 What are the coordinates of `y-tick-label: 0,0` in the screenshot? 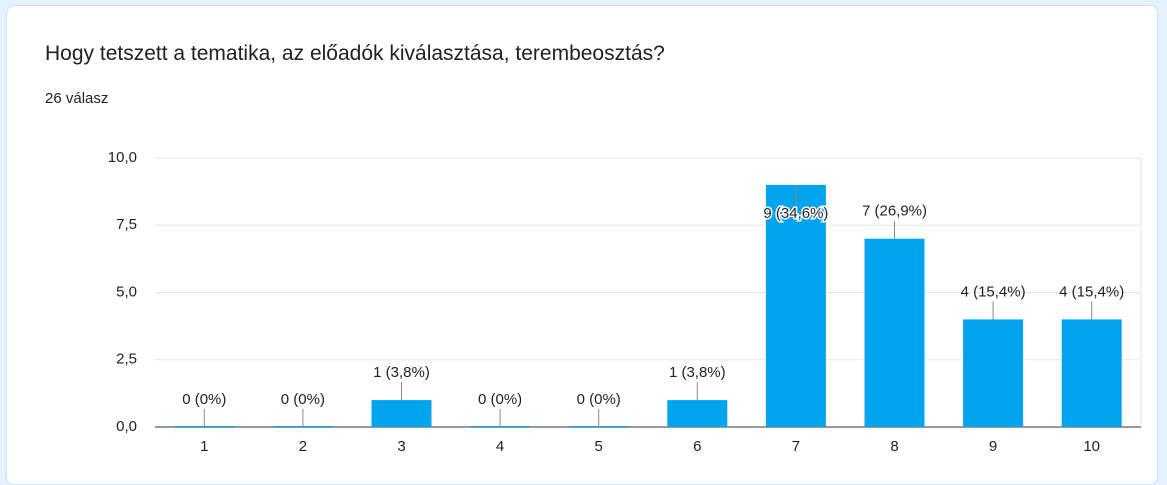 It's located at (126, 426).